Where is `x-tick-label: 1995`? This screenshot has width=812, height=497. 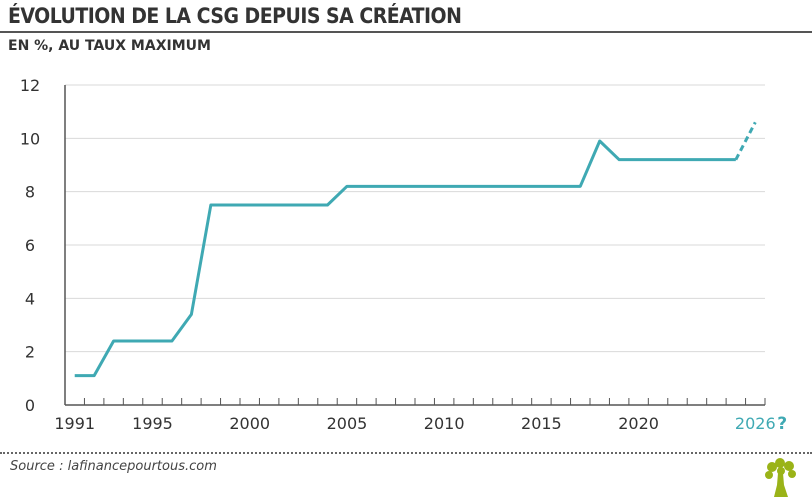
x-tick-label: 1995 is located at coordinates (152, 423).